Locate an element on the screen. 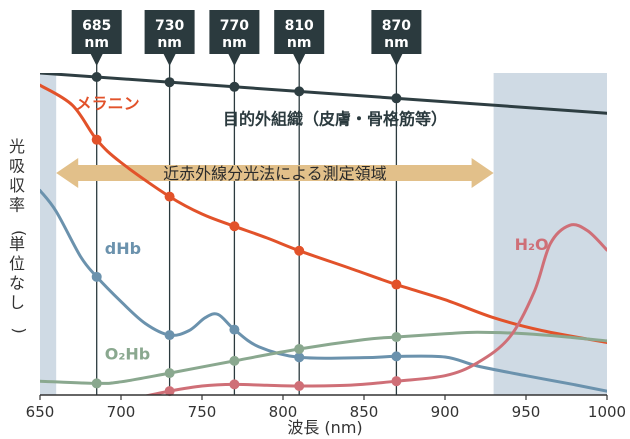  wavelength-value: 730 is located at coordinates (169, 26).